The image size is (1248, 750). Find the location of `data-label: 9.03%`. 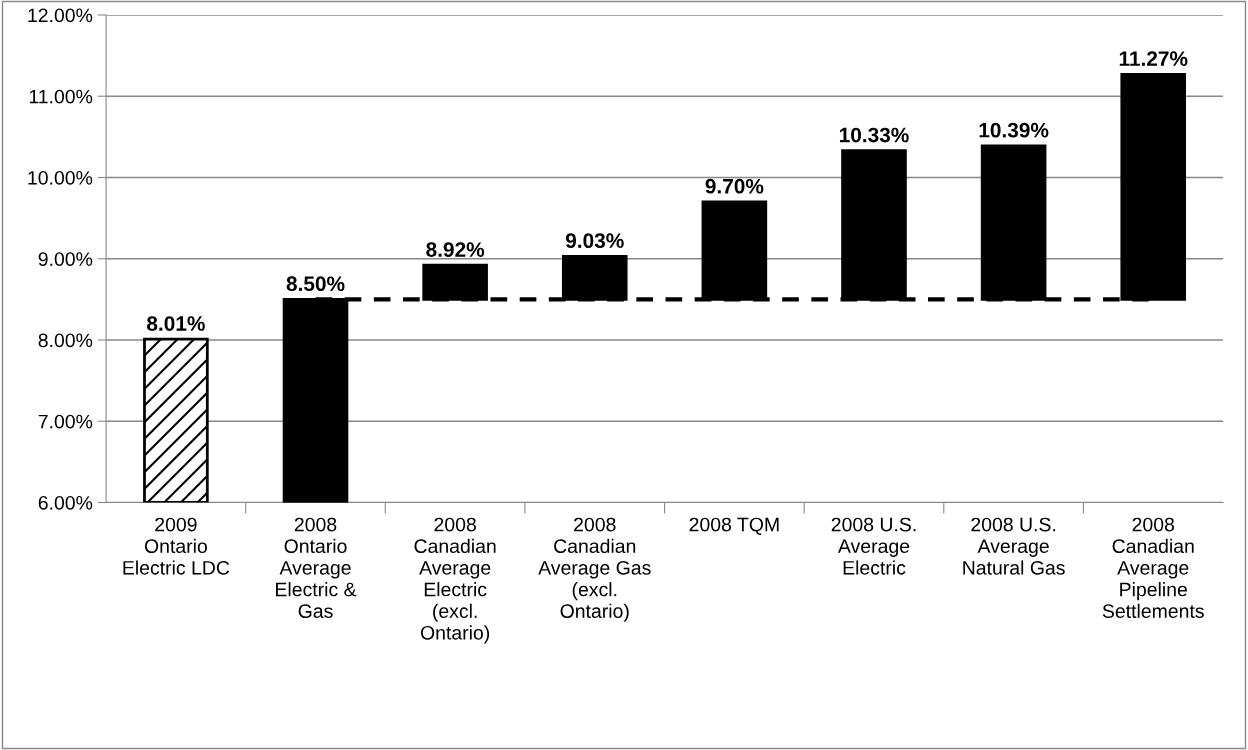

data-label: 9.03% is located at coordinates (594, 241).